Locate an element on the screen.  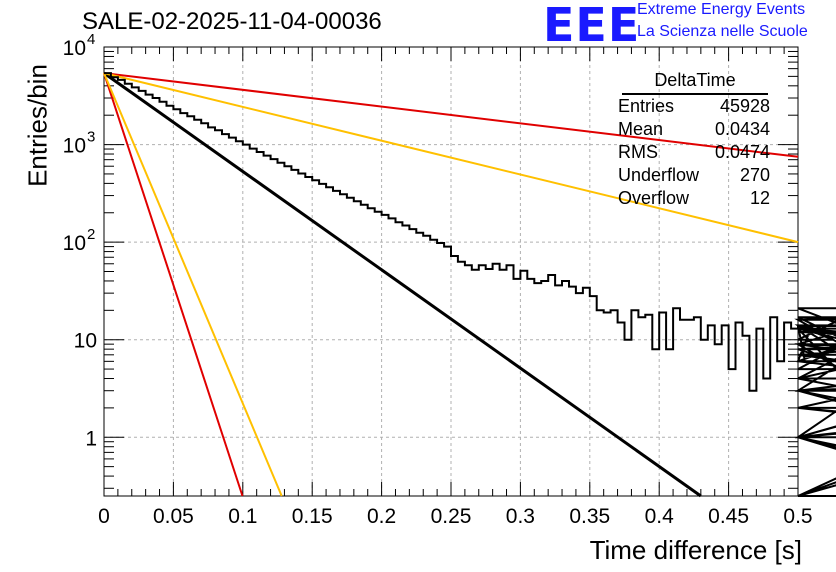
stats-label: Mean is located at coordinates (641, 129).